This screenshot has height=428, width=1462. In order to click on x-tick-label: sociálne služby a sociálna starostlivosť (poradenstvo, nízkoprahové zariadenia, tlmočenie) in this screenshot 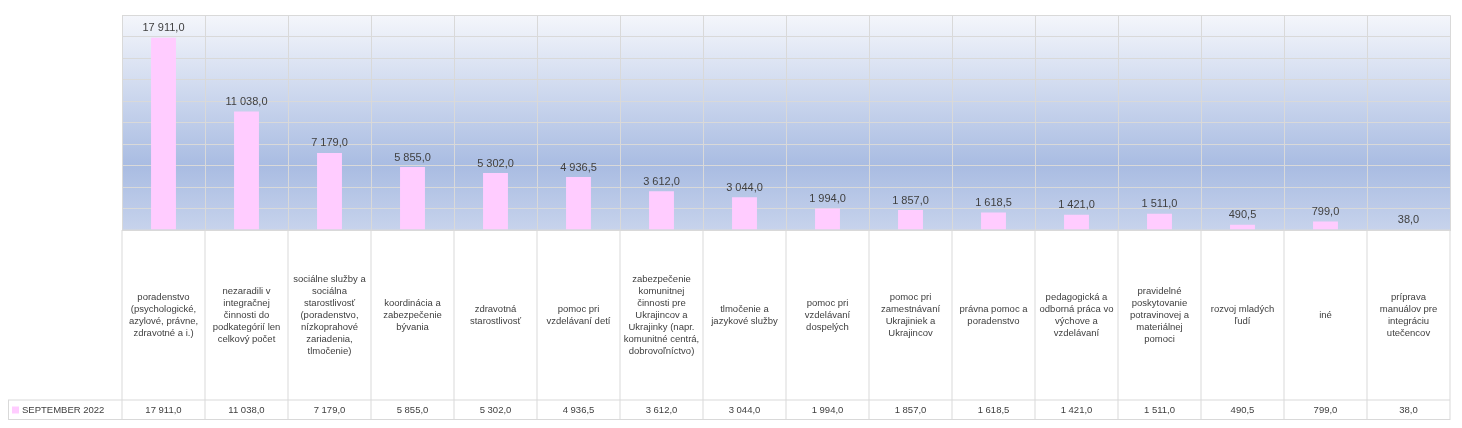, I will do `click(330, 314)`.